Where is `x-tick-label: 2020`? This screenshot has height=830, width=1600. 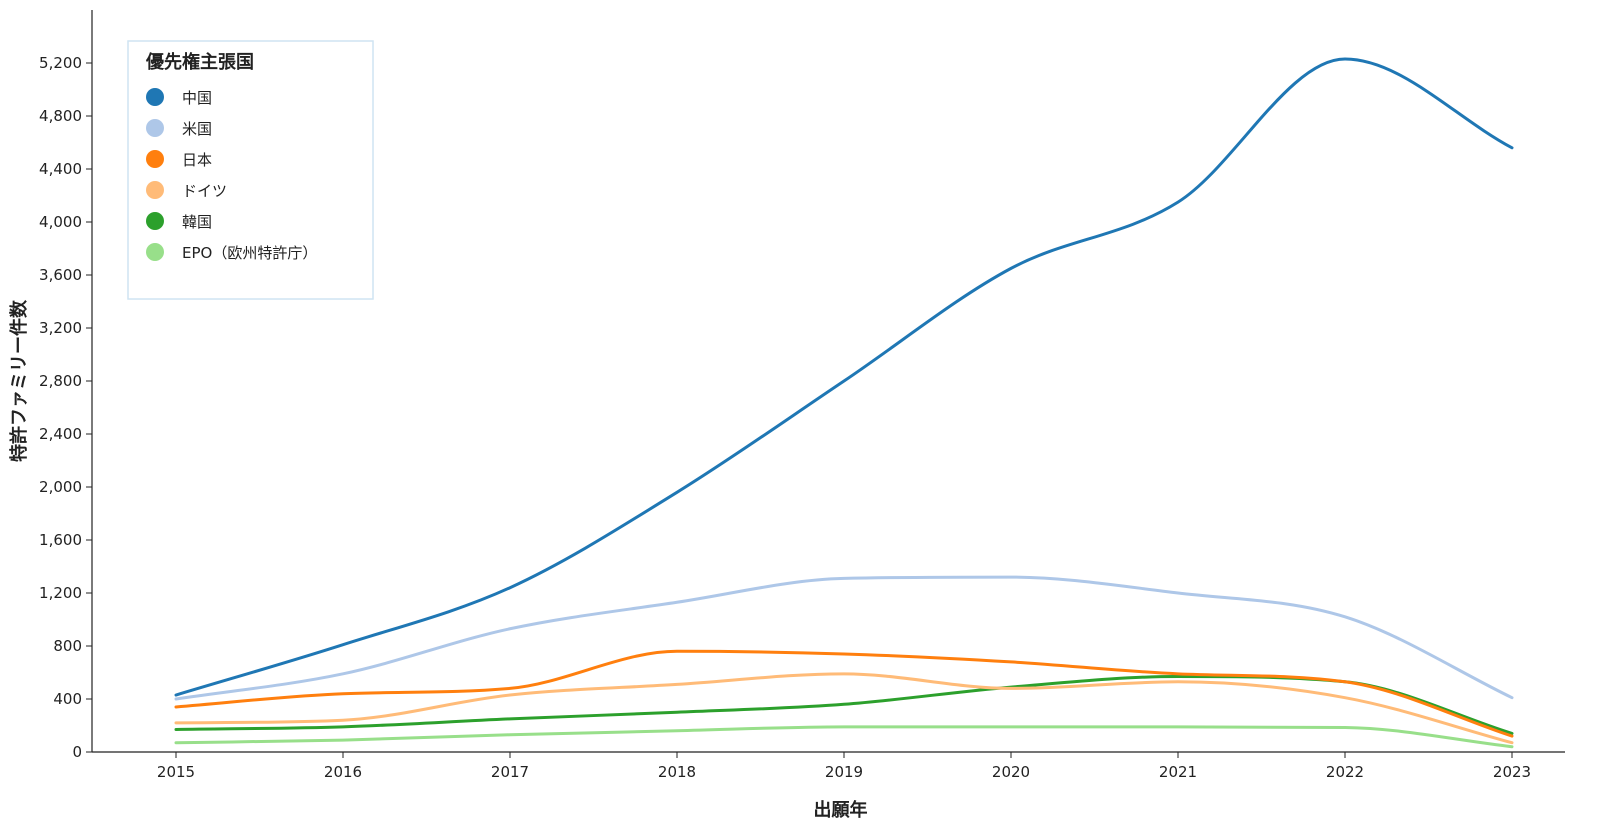
x-tick-label: 2020 is located at coordinates (1011, 772).